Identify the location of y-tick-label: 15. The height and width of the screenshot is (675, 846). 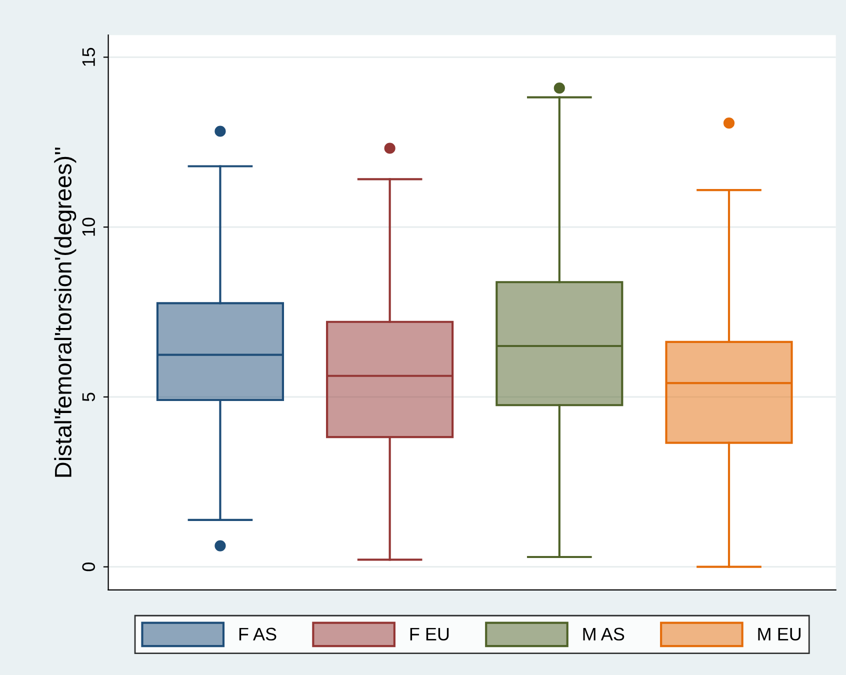
(88, 57).